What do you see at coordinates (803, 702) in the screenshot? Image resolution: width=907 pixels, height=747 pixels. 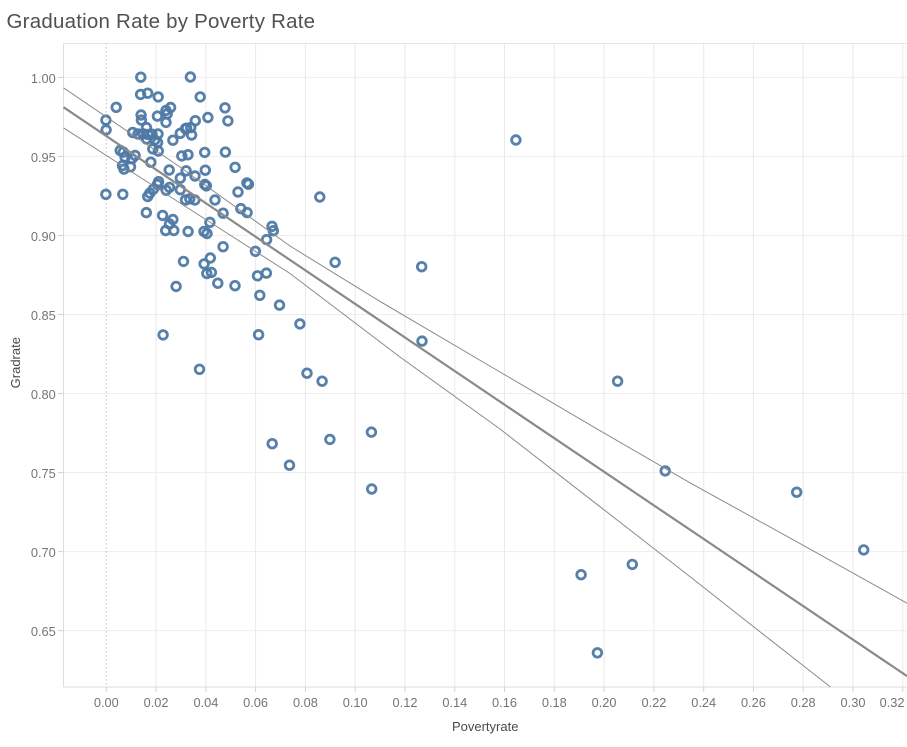 I see `svg-text: 0.28` at bounding box center [803, 702].